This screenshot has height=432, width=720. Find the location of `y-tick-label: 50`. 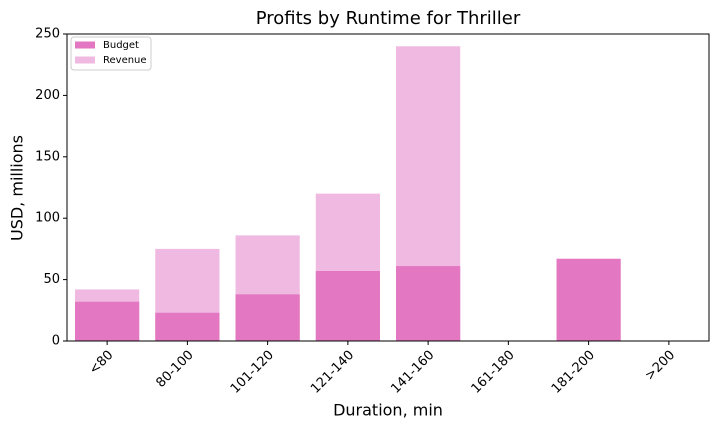

y-tick-label: 50 is located at coordinates (51, 279).